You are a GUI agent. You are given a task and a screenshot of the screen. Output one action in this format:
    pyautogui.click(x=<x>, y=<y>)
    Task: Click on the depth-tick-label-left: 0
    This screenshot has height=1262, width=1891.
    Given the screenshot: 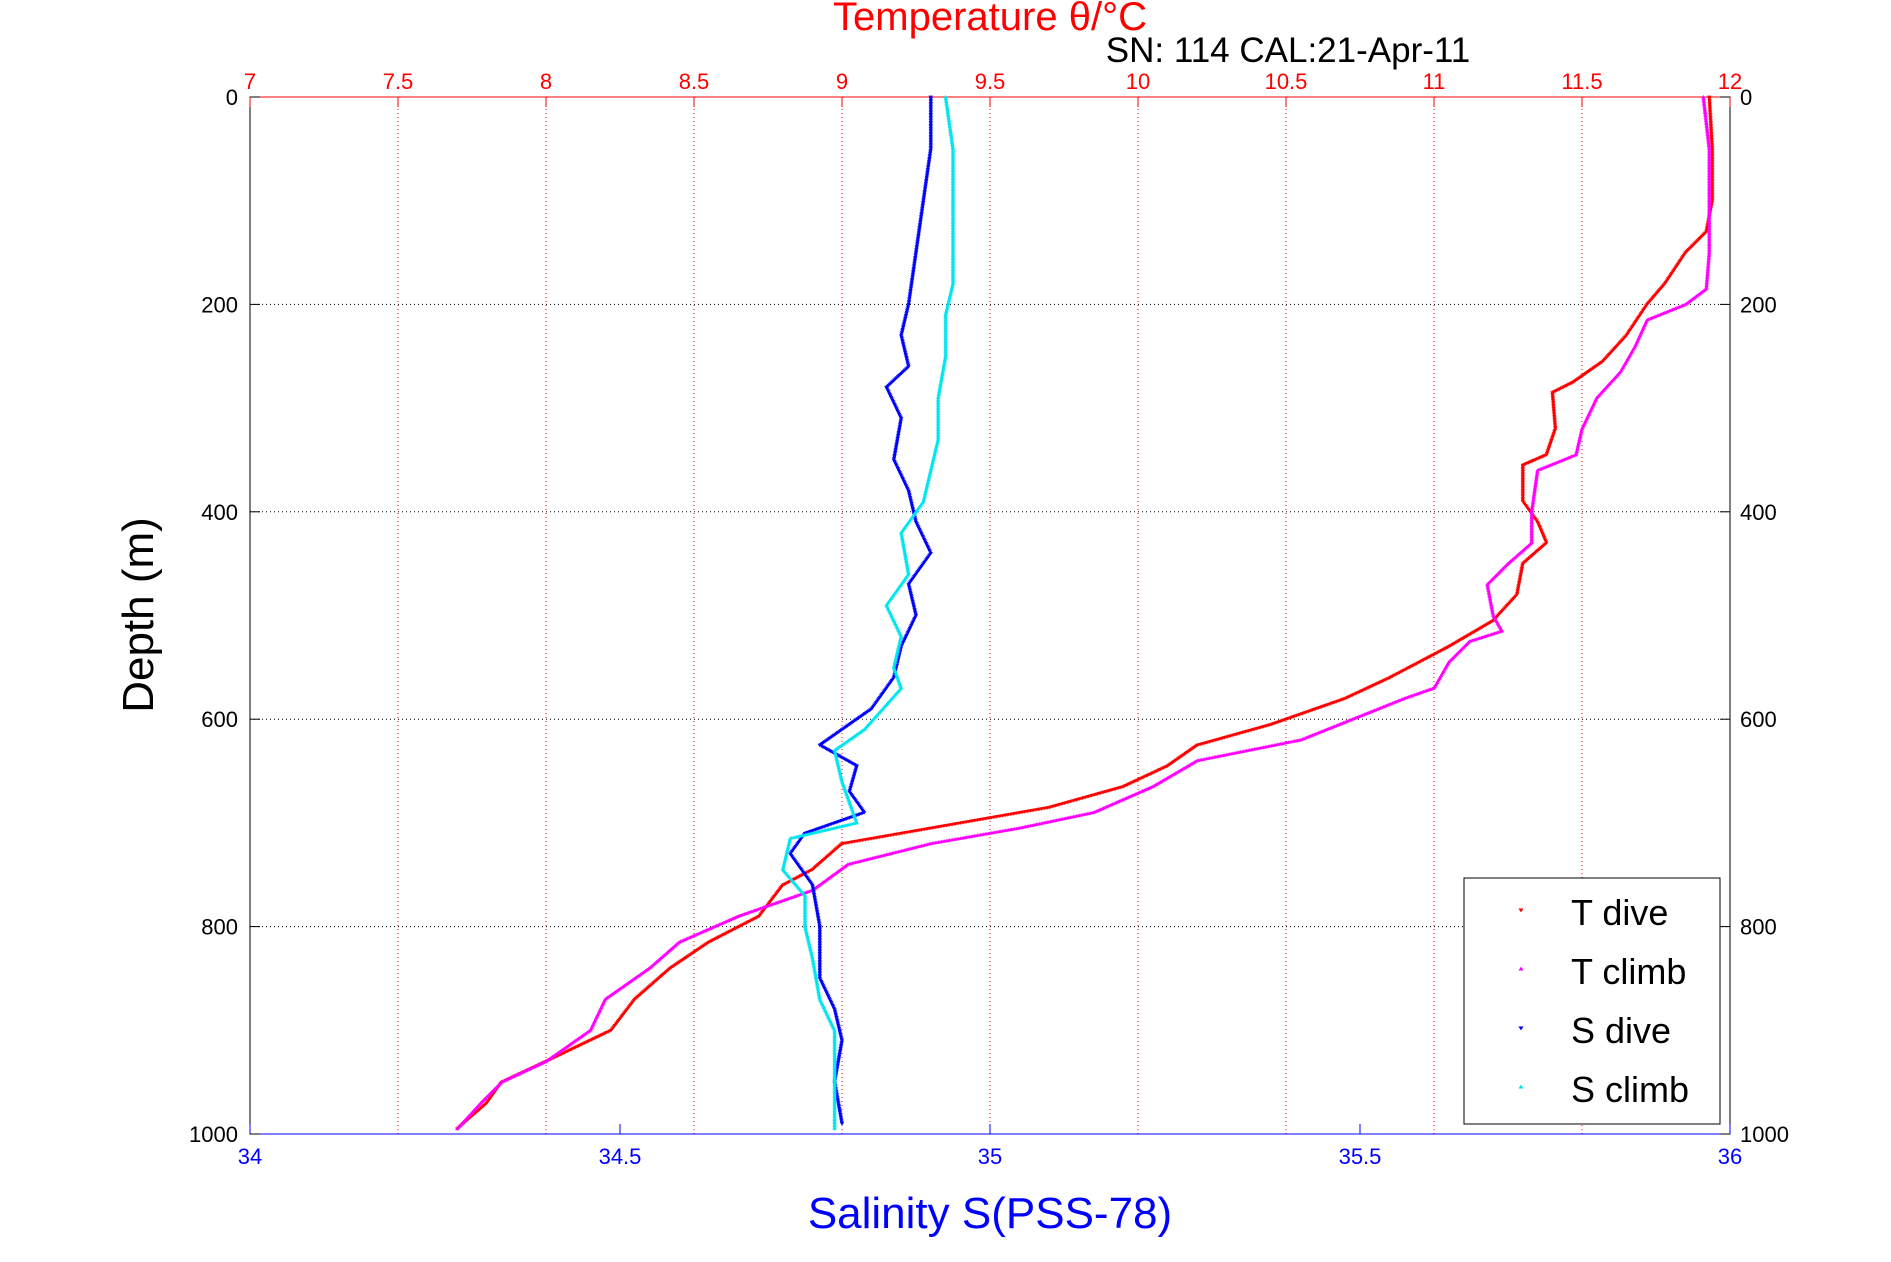 What is the action you would take?
    pyautogui.click(x=232, y=97)
    